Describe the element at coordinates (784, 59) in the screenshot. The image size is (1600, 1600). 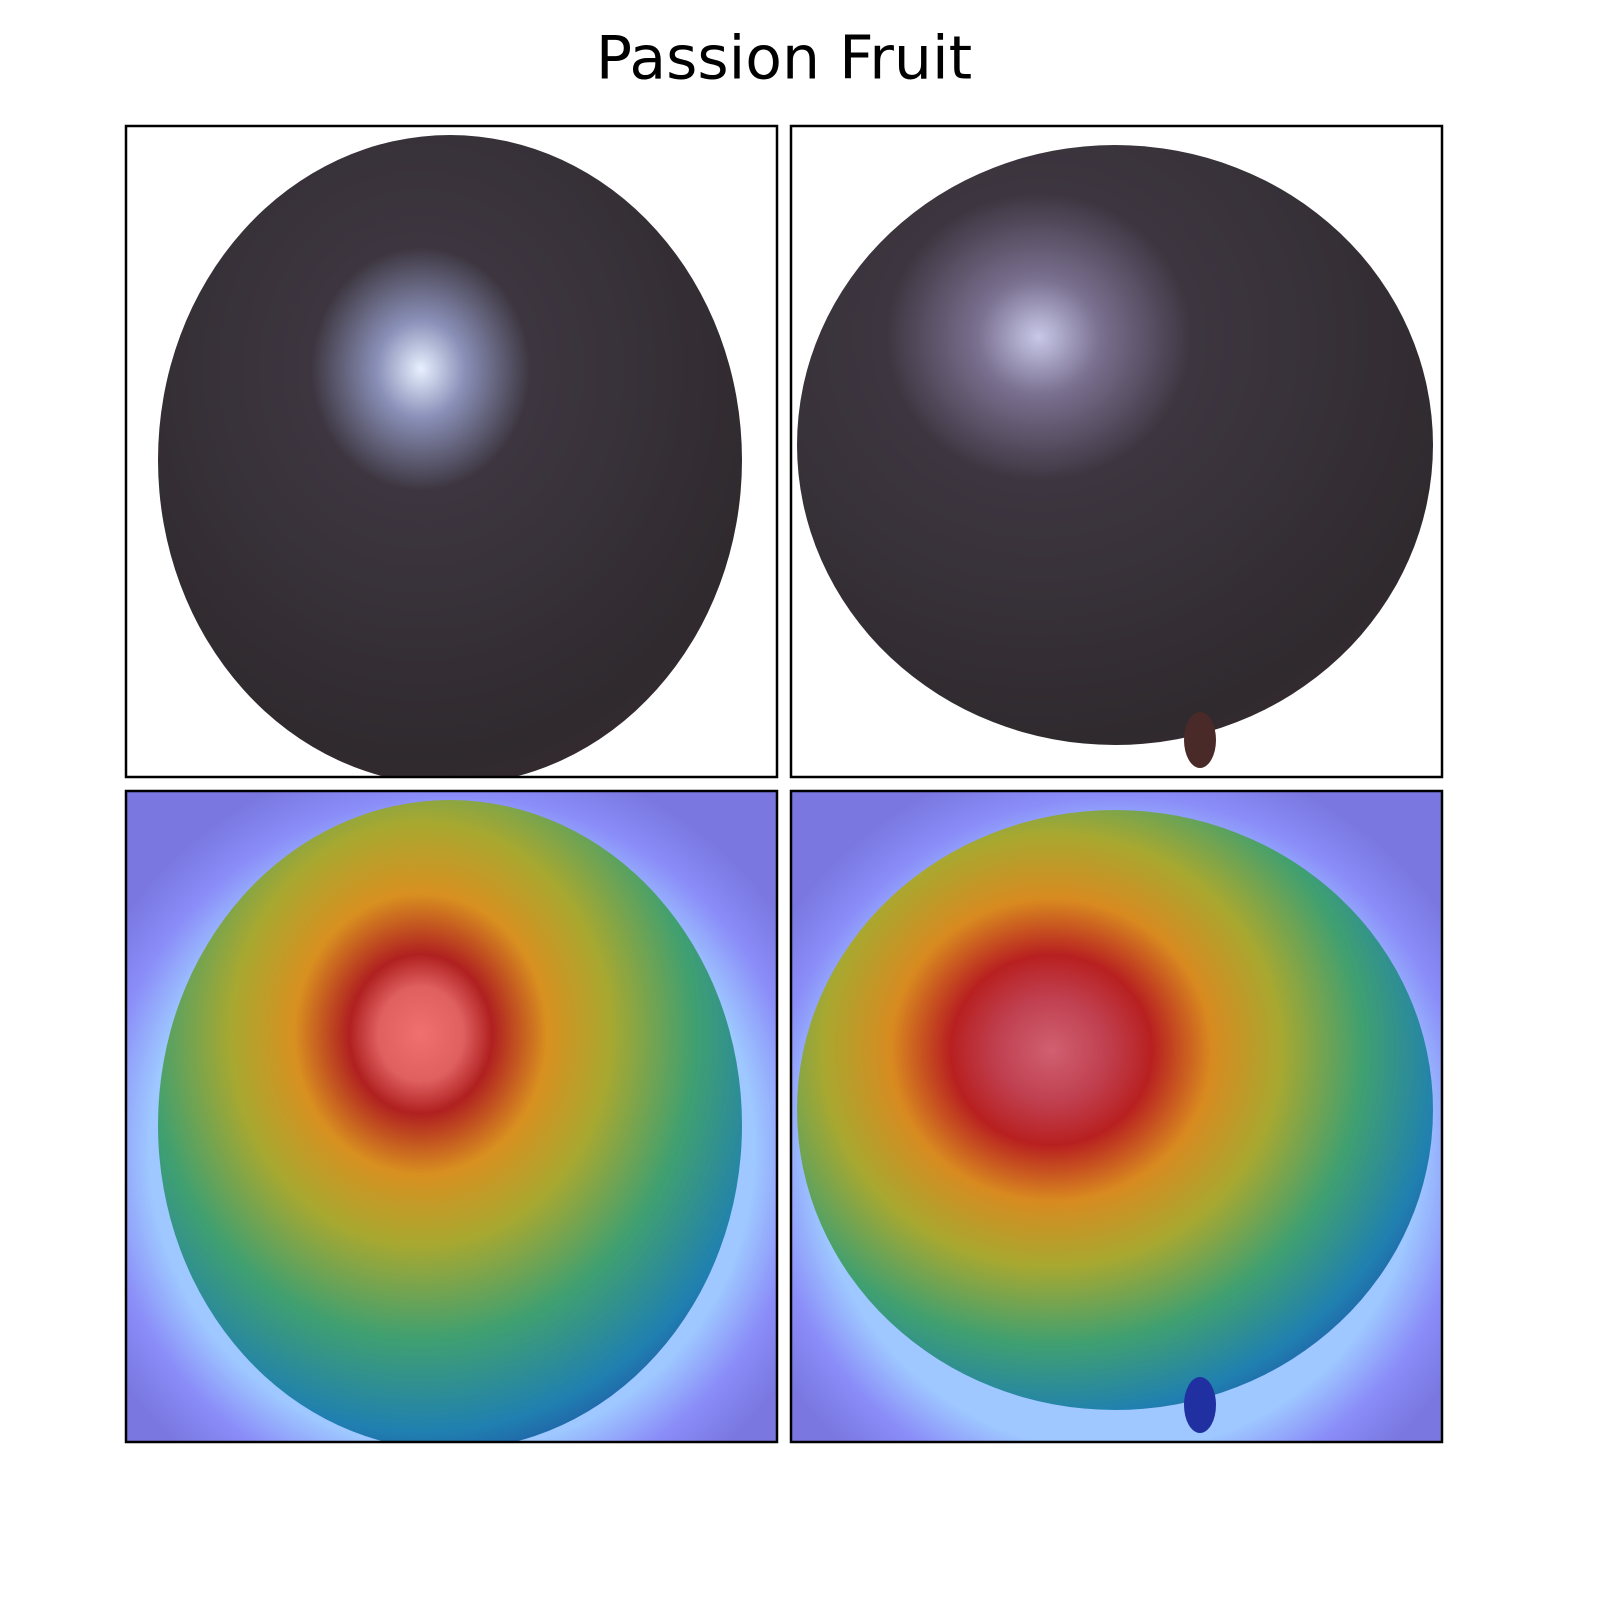
I see `title: Passion Fruit` at that location.